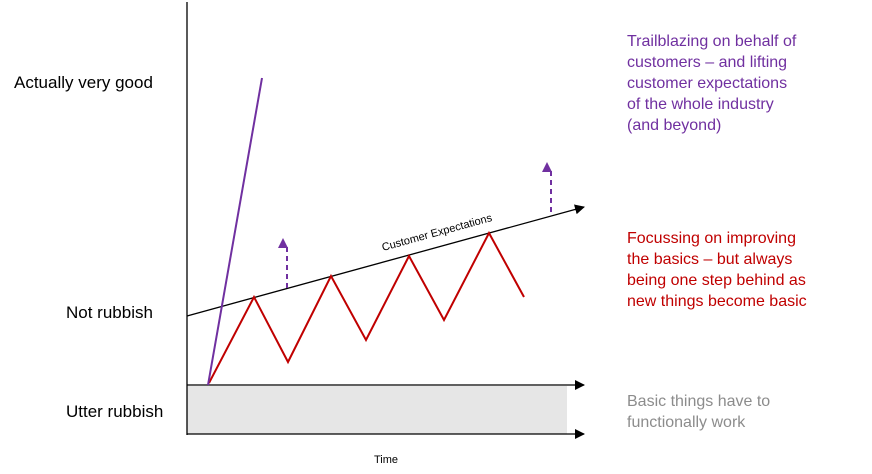 This screenshot has width=872, height=474. What do you see at coordinates (235, 231) in the screenshot?
I see `trailblazing-line` at bounding box center [235, 231].